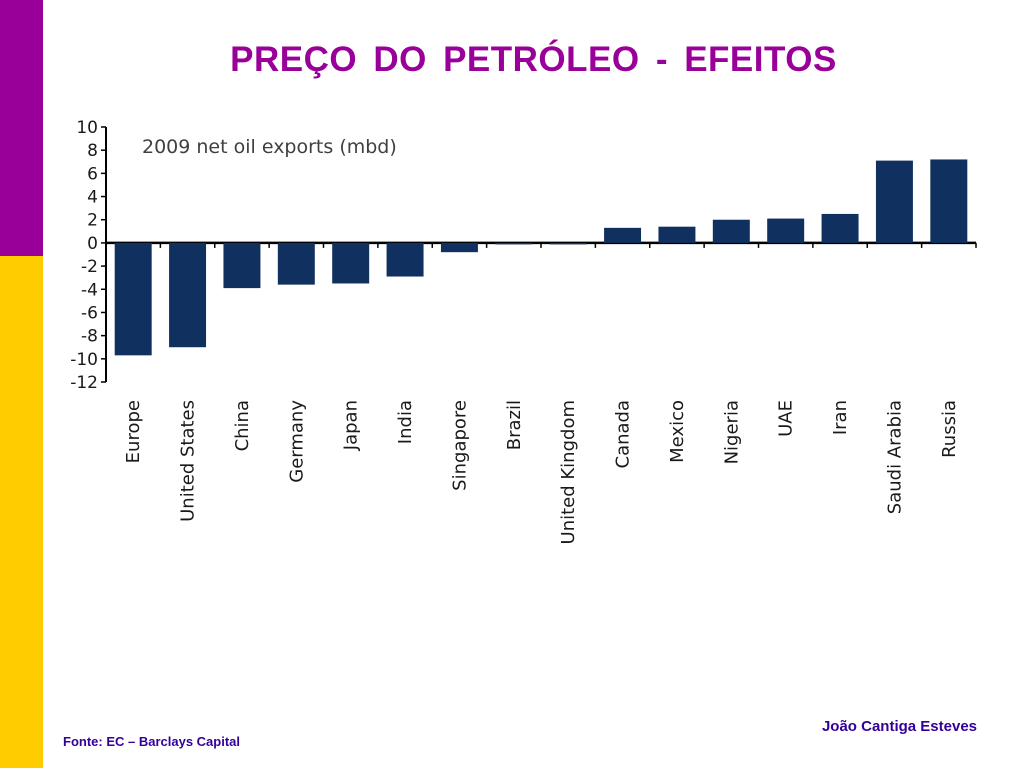  Describe the element at coordinates (786, 418) in the screenshot. I see `category-label: UAE` at that location.